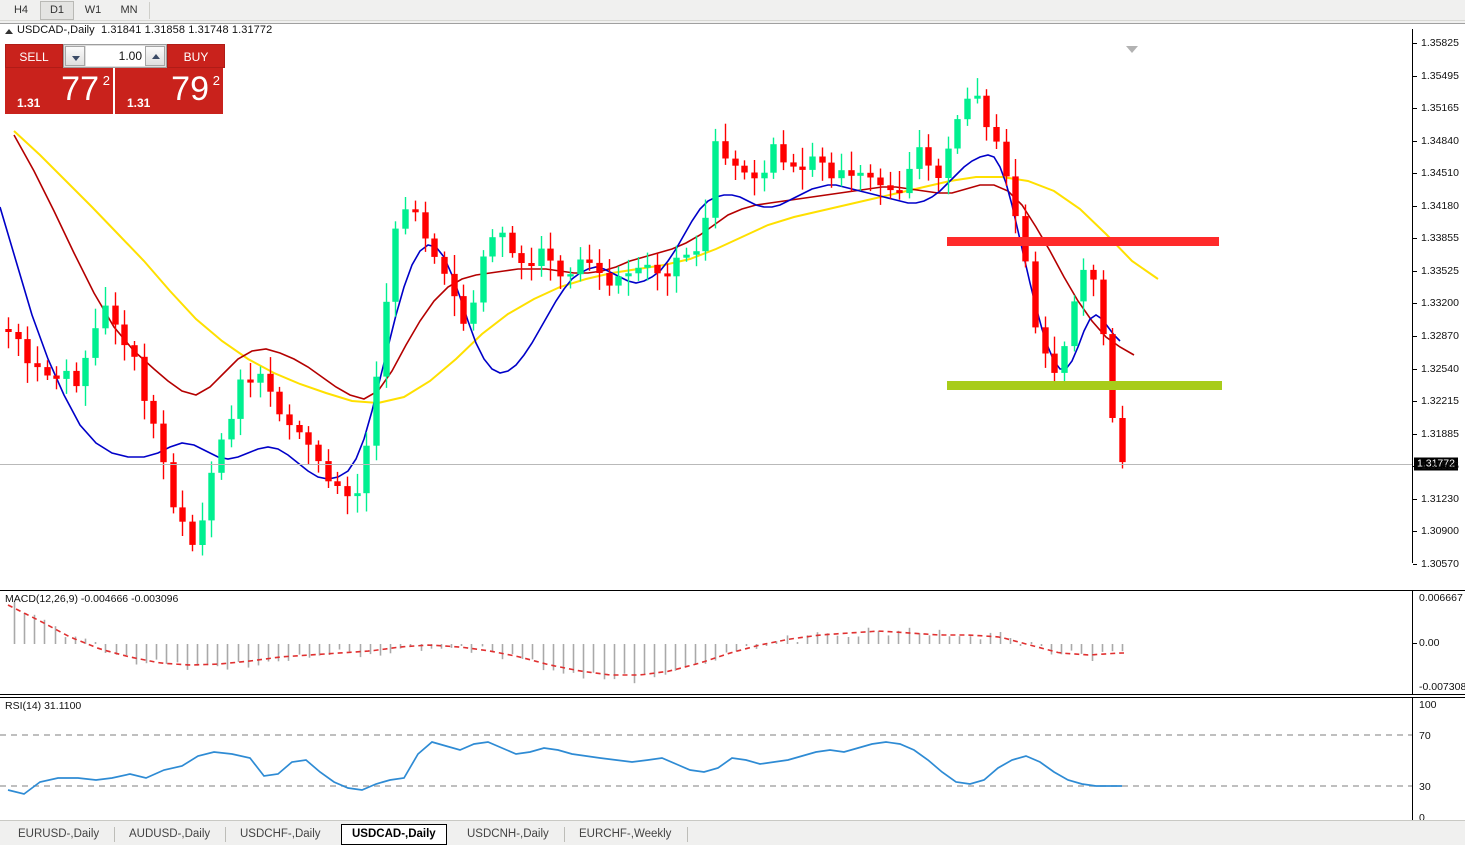 The width and height of the screenshot is (1465, 845). What do you see at coordinates (1084, 385) in the screenshot?
I see `support-line` at bounding box center [1084, 385].